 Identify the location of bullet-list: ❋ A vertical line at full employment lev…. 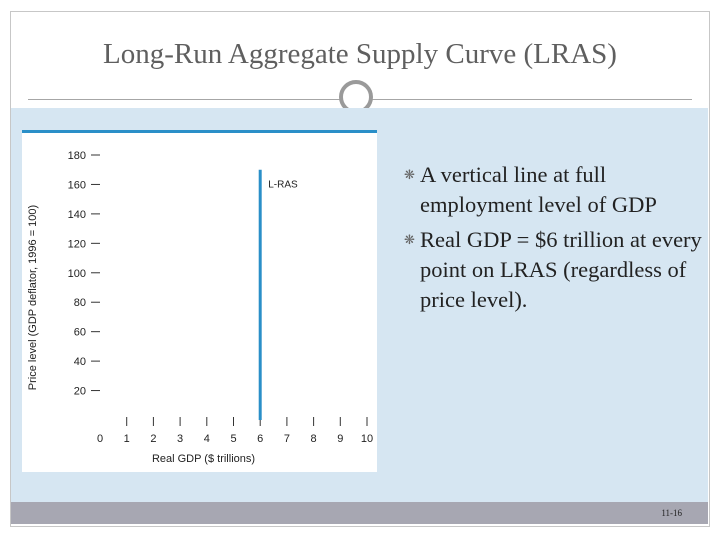
(554, 240).